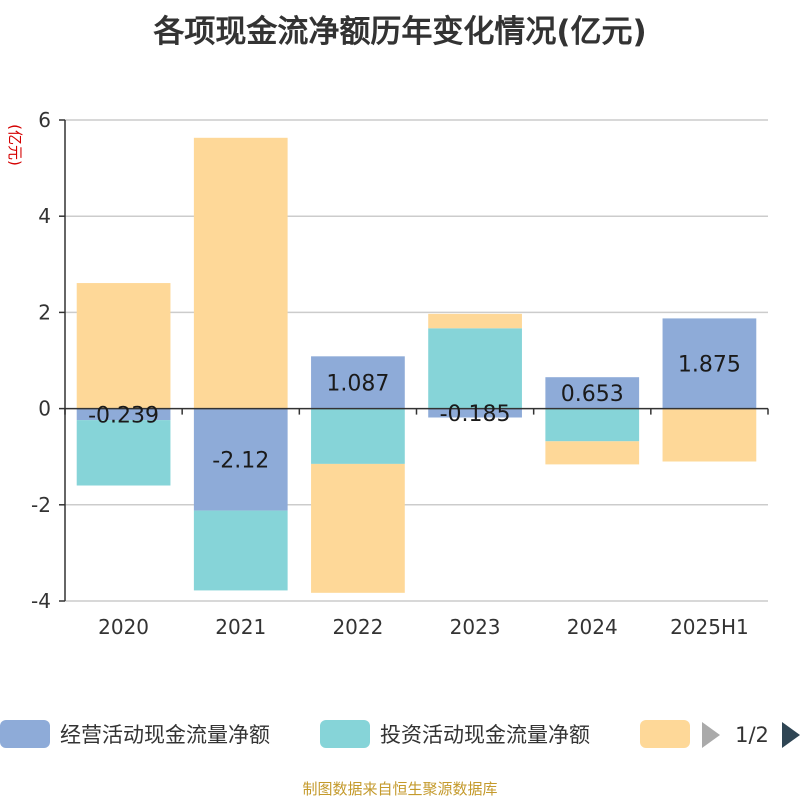 This screenshot has width=800, height=800. I want to click on bar-3-2022, so click(358, 528).